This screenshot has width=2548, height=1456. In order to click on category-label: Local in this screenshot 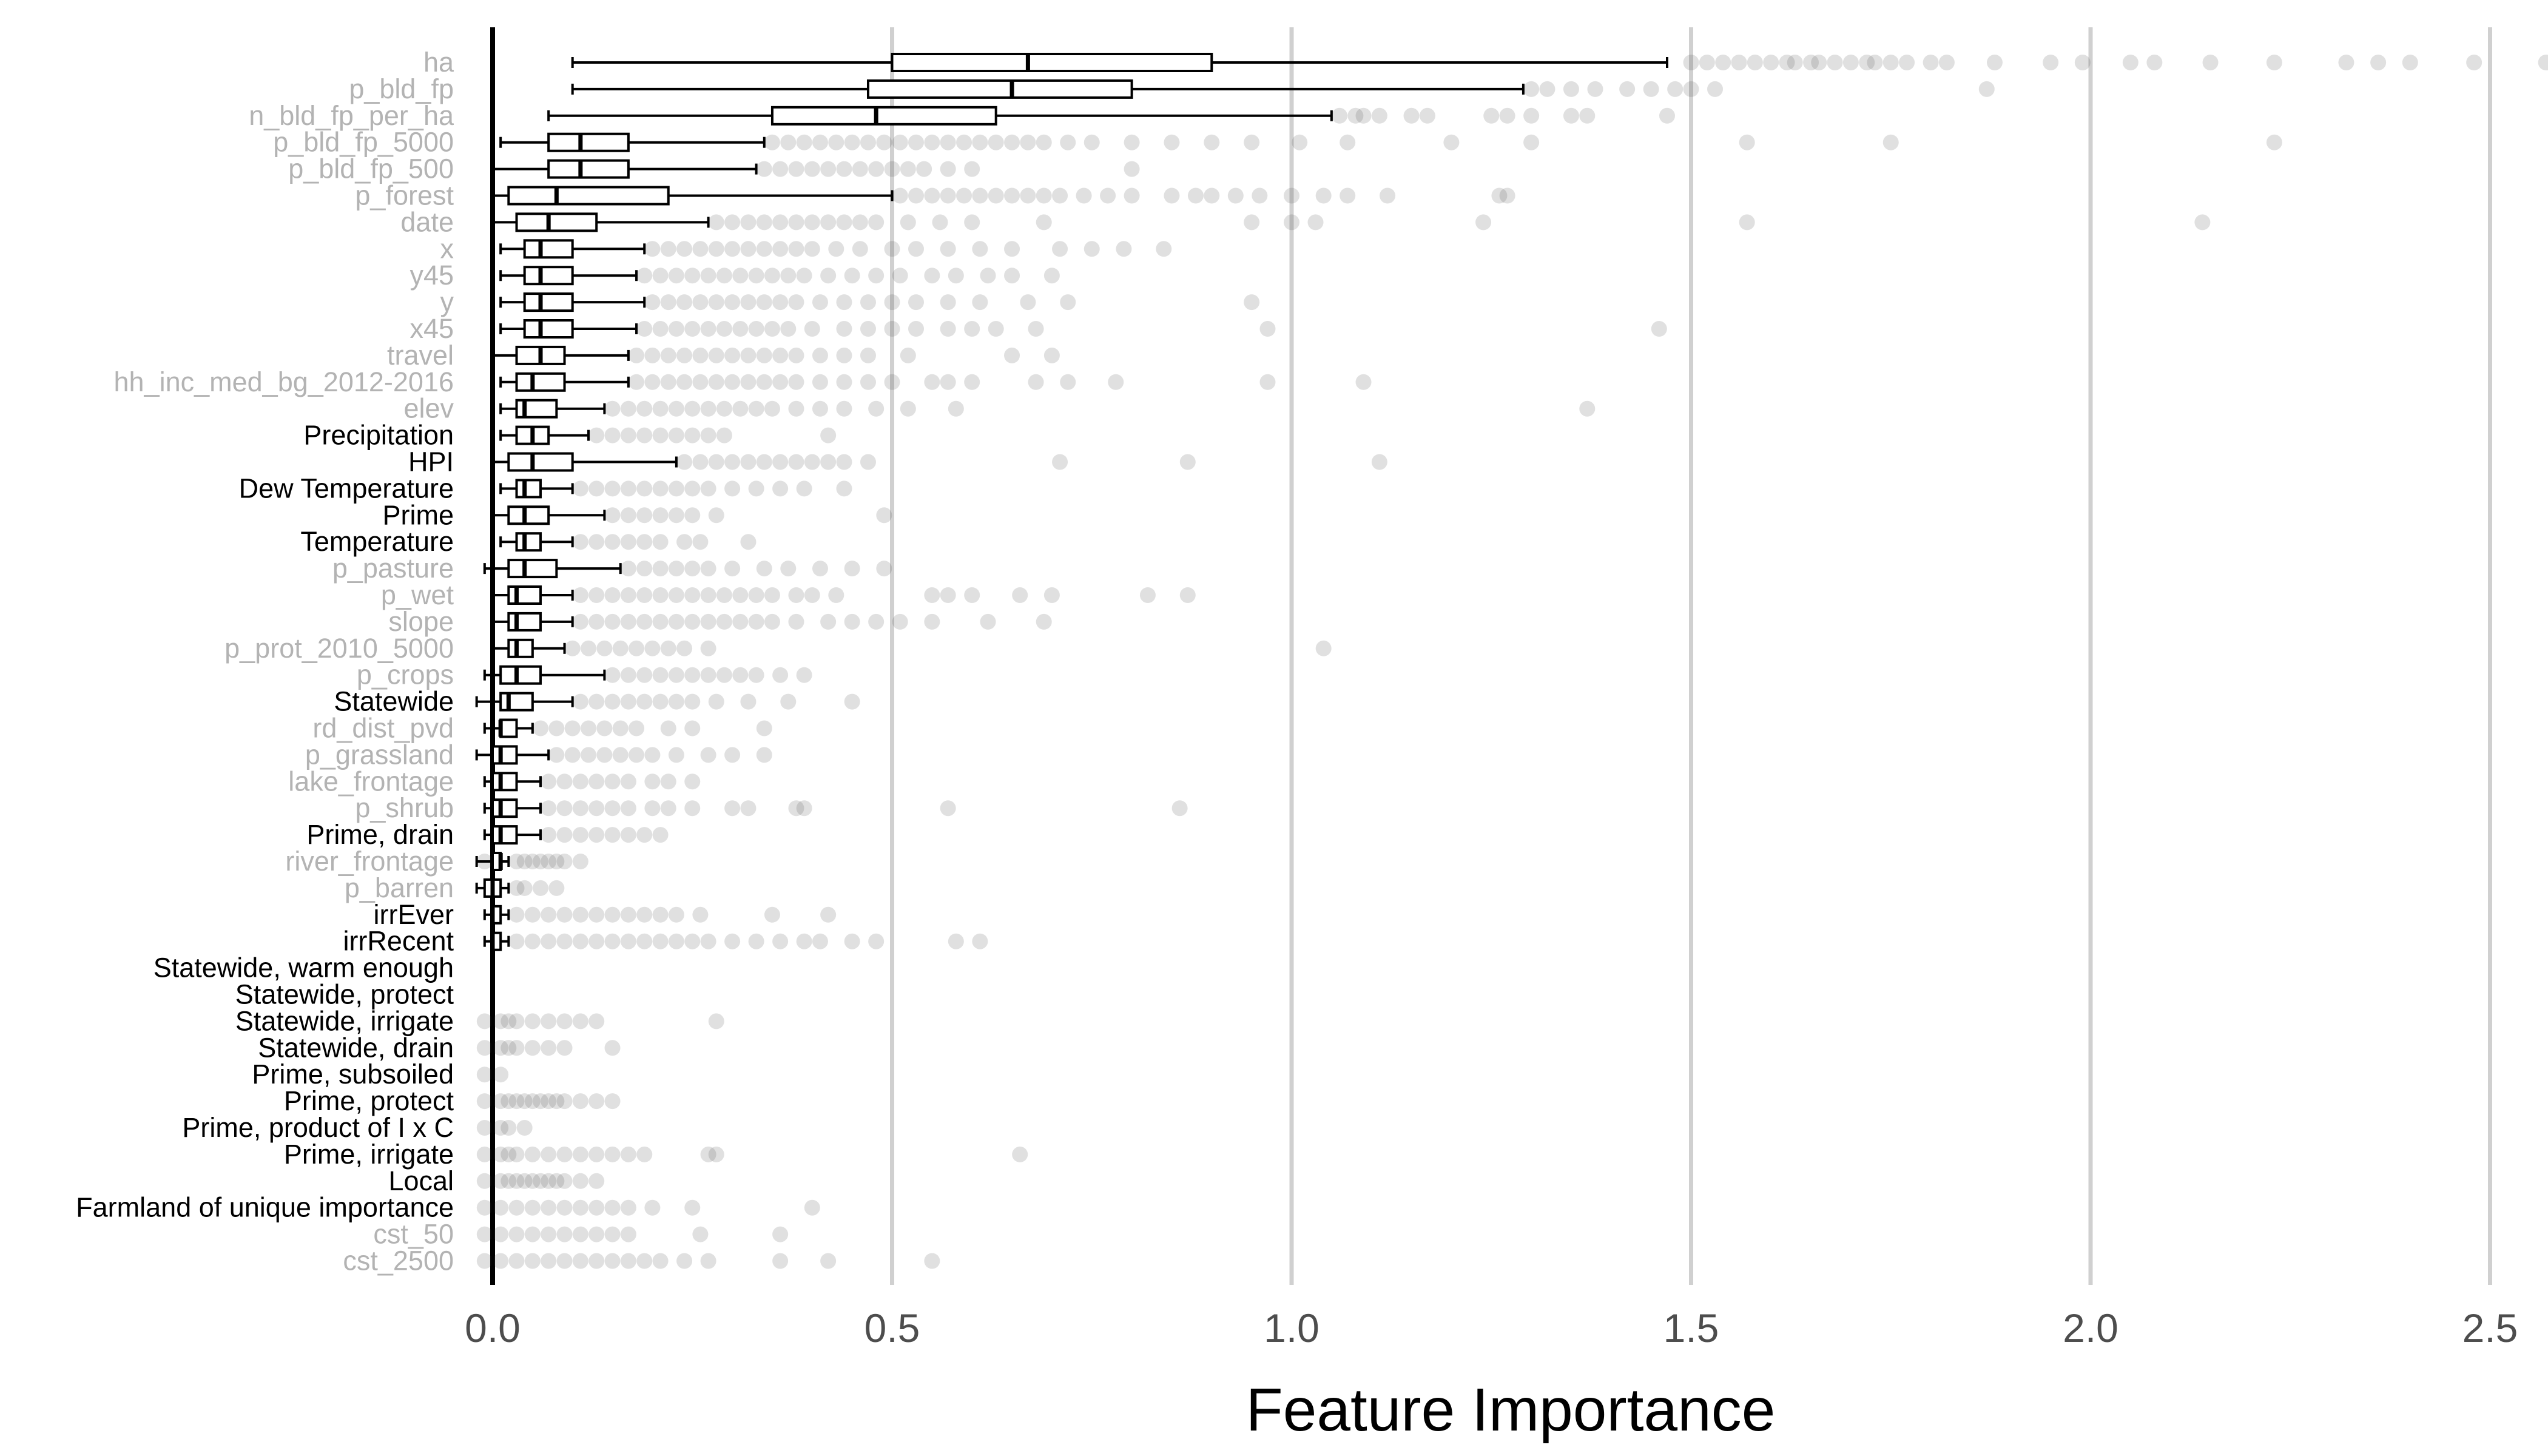, I will do `click(421, 1180)`.